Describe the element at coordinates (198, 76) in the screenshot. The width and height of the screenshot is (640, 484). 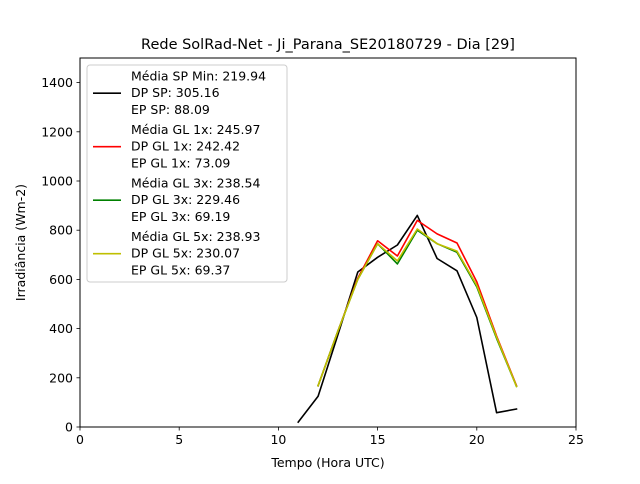
I see `legend-entry: Média SP Min: 219.94` at that location.